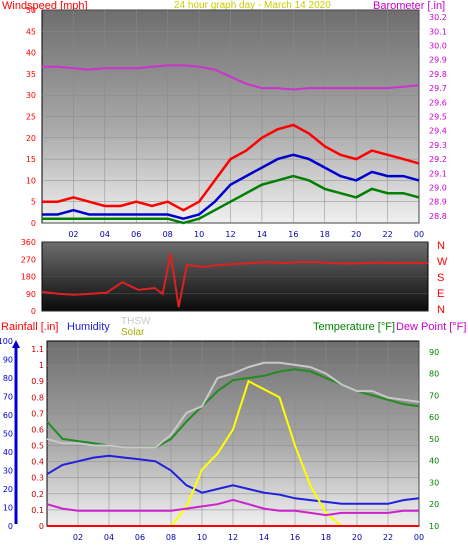 Image resolution: width=468 pixels, height=555 pixels. What do you see at coordinates (88, 327) in the screenshot?
I see `humidity-label: Humidity` at bounding box center [88, 327].